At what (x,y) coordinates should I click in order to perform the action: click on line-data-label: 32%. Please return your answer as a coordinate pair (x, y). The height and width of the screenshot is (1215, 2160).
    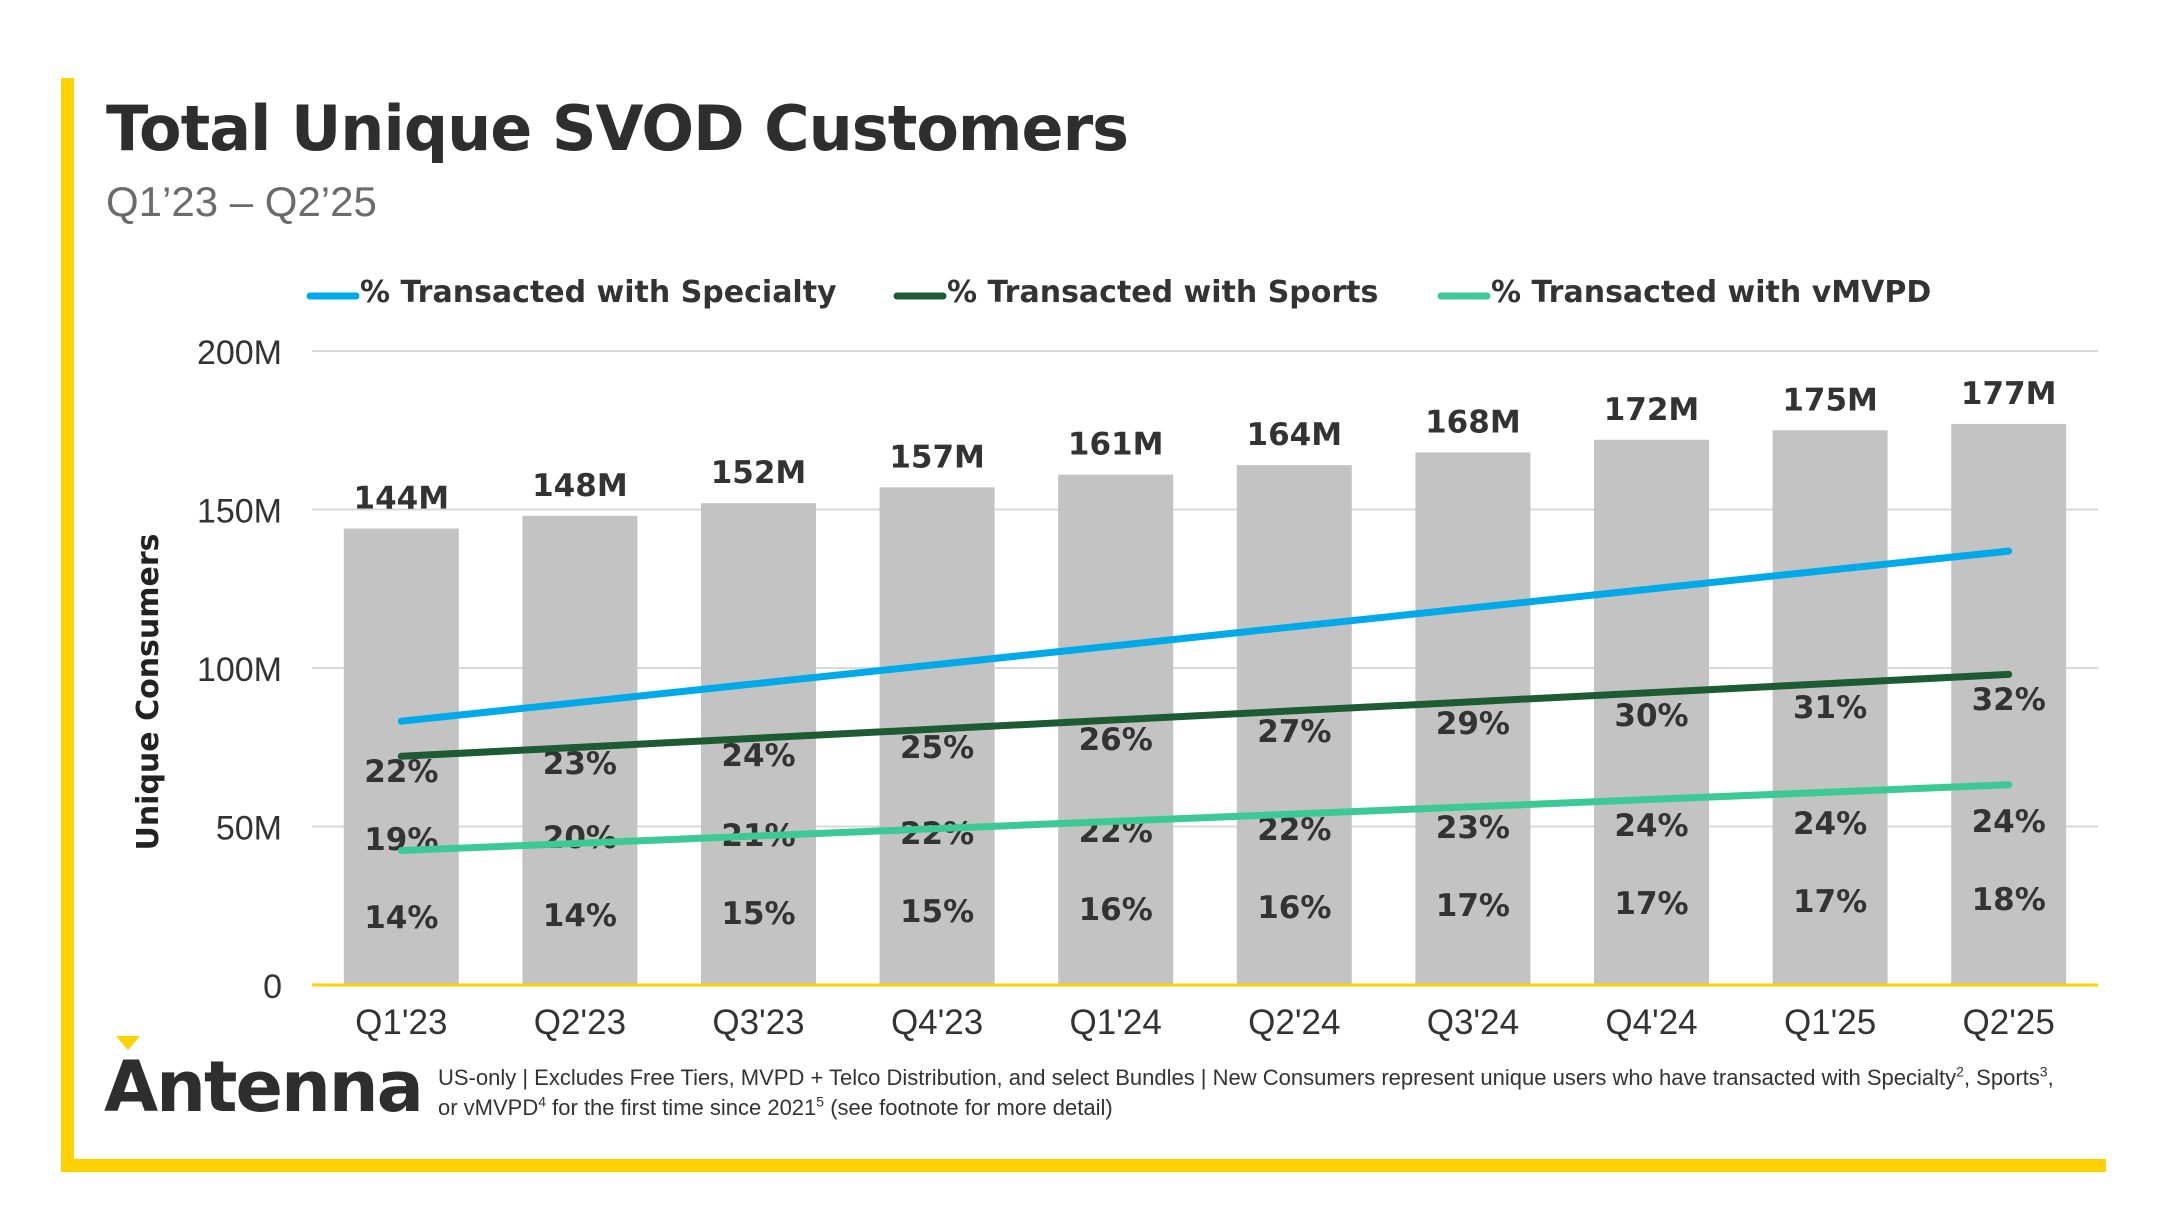
    Looking at the image, I should click on (2009, 700).